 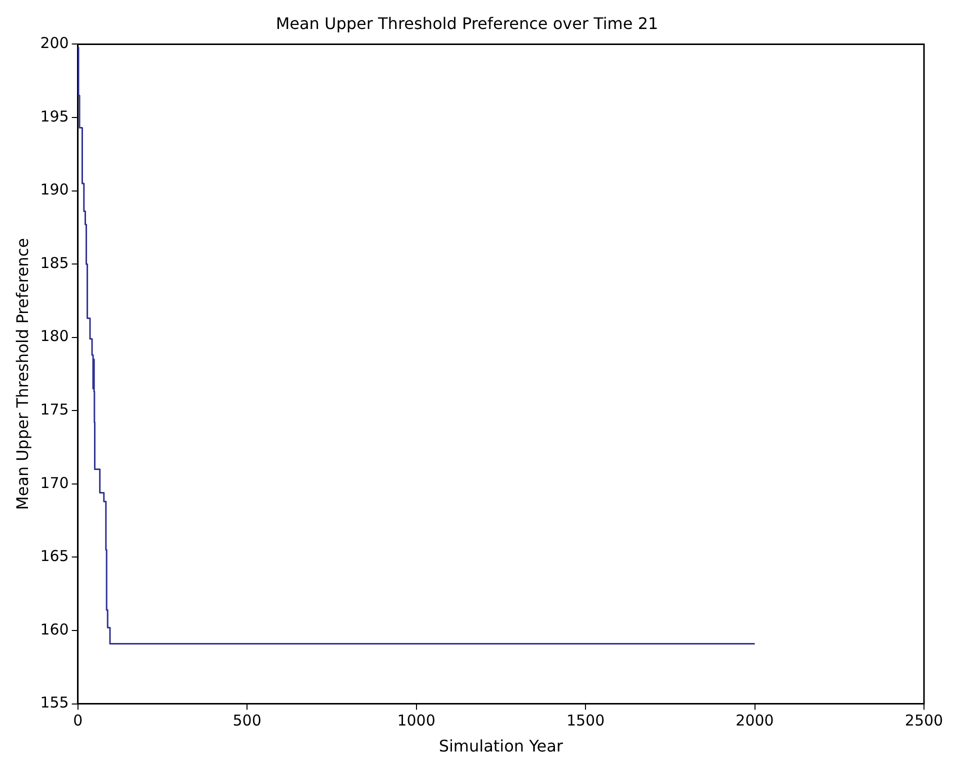 I want to click on y-tick-label: 160, so click(x=54, y=629).